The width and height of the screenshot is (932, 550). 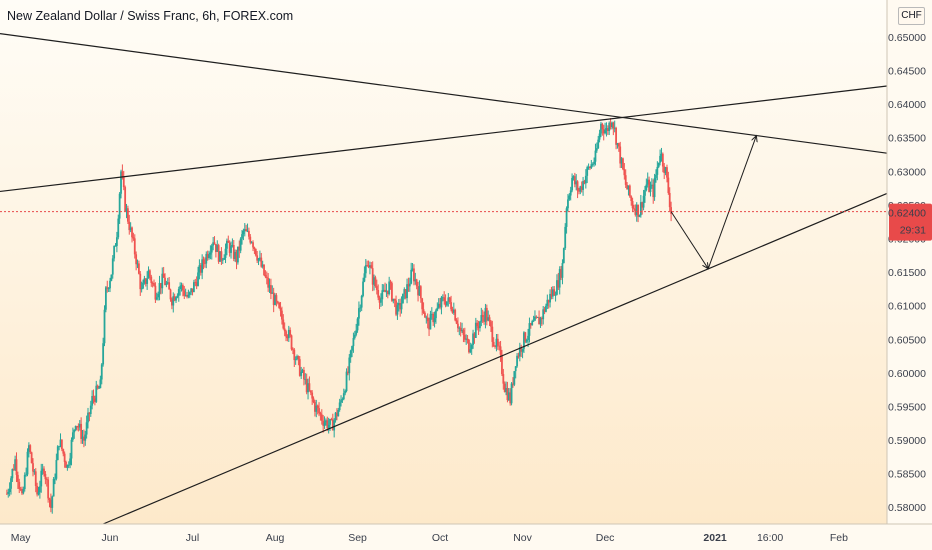 I want to click on price-tick-label: 0.58500, so click(x=907, y=475).